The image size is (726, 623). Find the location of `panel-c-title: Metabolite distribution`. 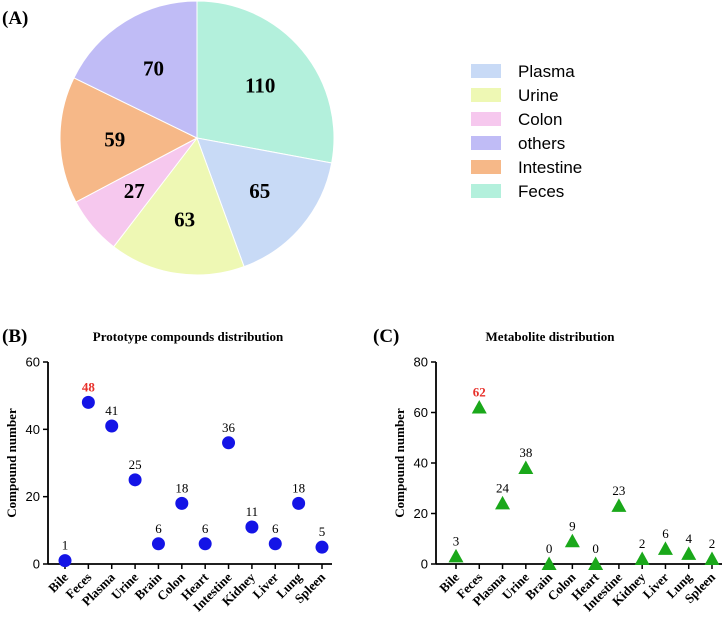

panel-c-title: Metabolite distribution is located at coordinates (551, 336).